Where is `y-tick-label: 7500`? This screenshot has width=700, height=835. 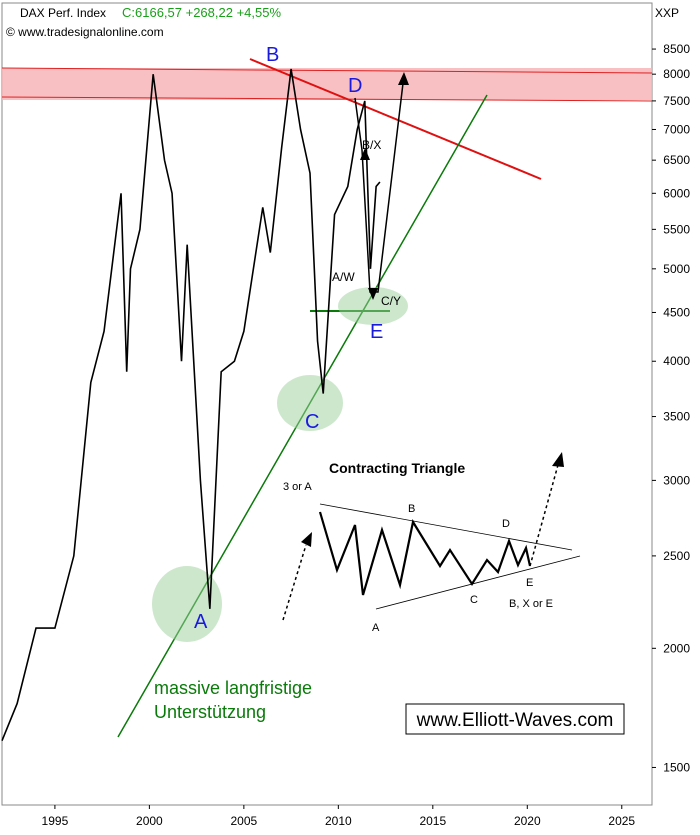
y-tick-label: 7500 is located at coordinates (676, 101).